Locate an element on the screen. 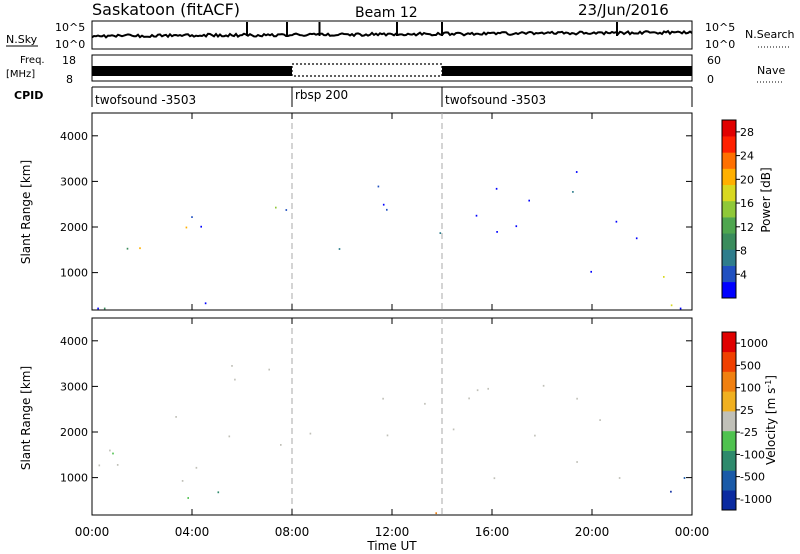  y-tick-label: 4000 is located at coordinates (74, 341).